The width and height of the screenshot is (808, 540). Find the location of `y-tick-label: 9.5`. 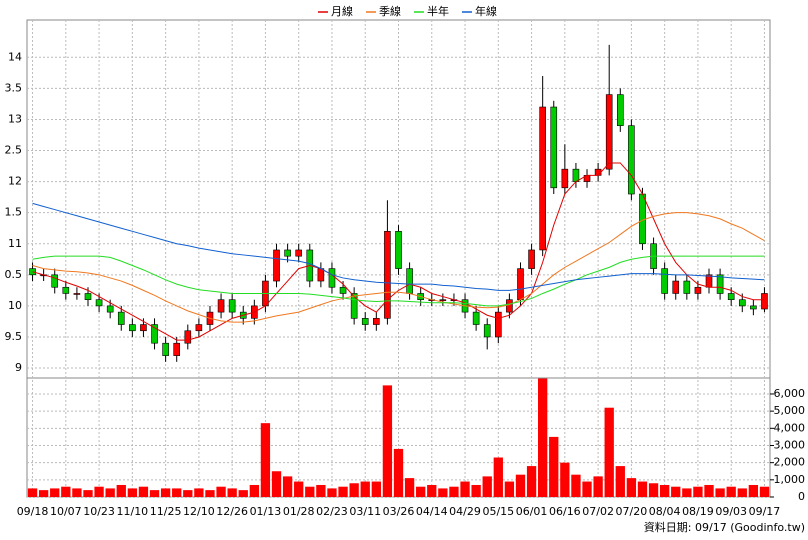

y-tick-label: 9.5 is located at coordinates (14, 336).